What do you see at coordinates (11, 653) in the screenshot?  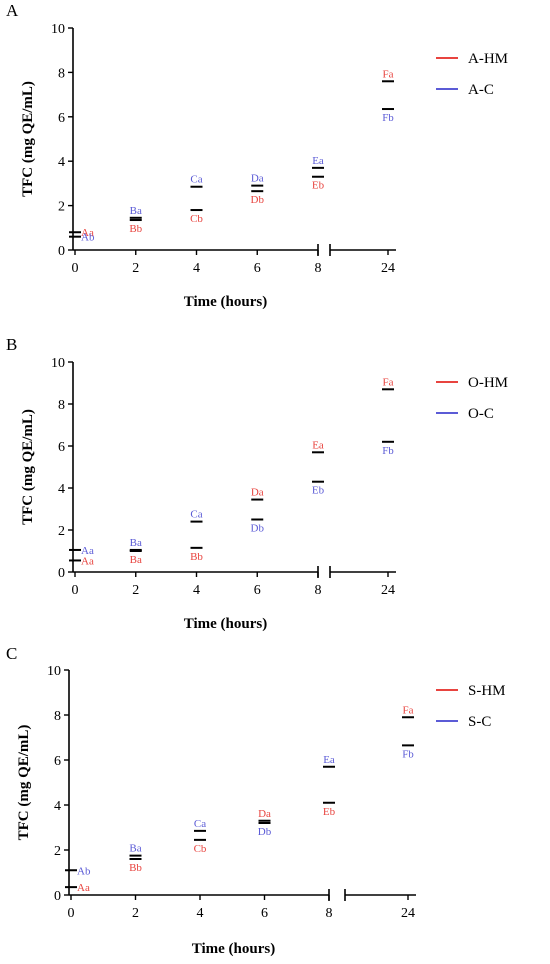 I see `panel-letter: C` at bounding box center [11, 653].